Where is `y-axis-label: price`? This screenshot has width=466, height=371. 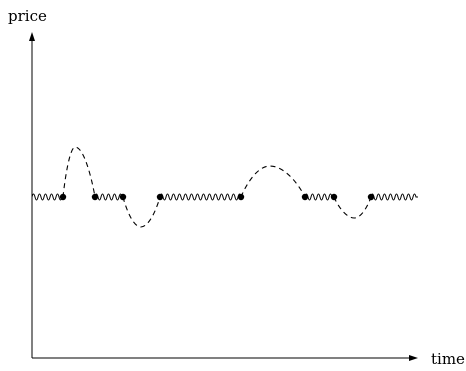 y-axis-label: price is located at coordinates (27, 16).